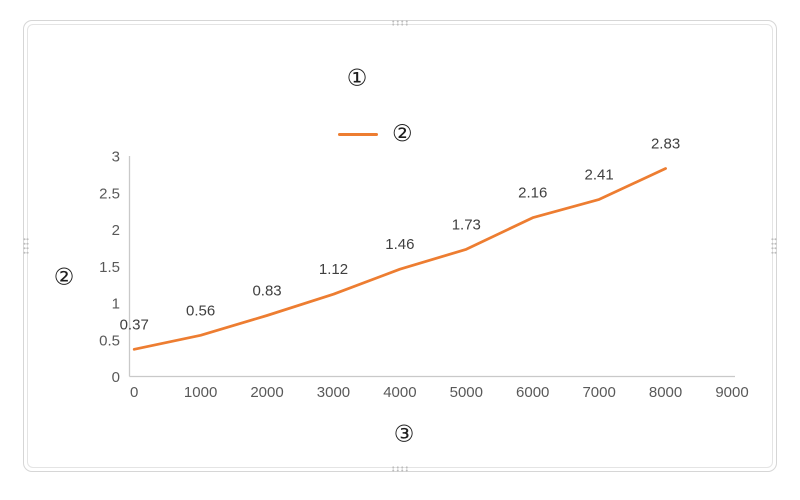 The image size is (800, 500). Describe the element at coordinates (358, 134) in the screenshot. I see `legend-line-swatch` at that location.